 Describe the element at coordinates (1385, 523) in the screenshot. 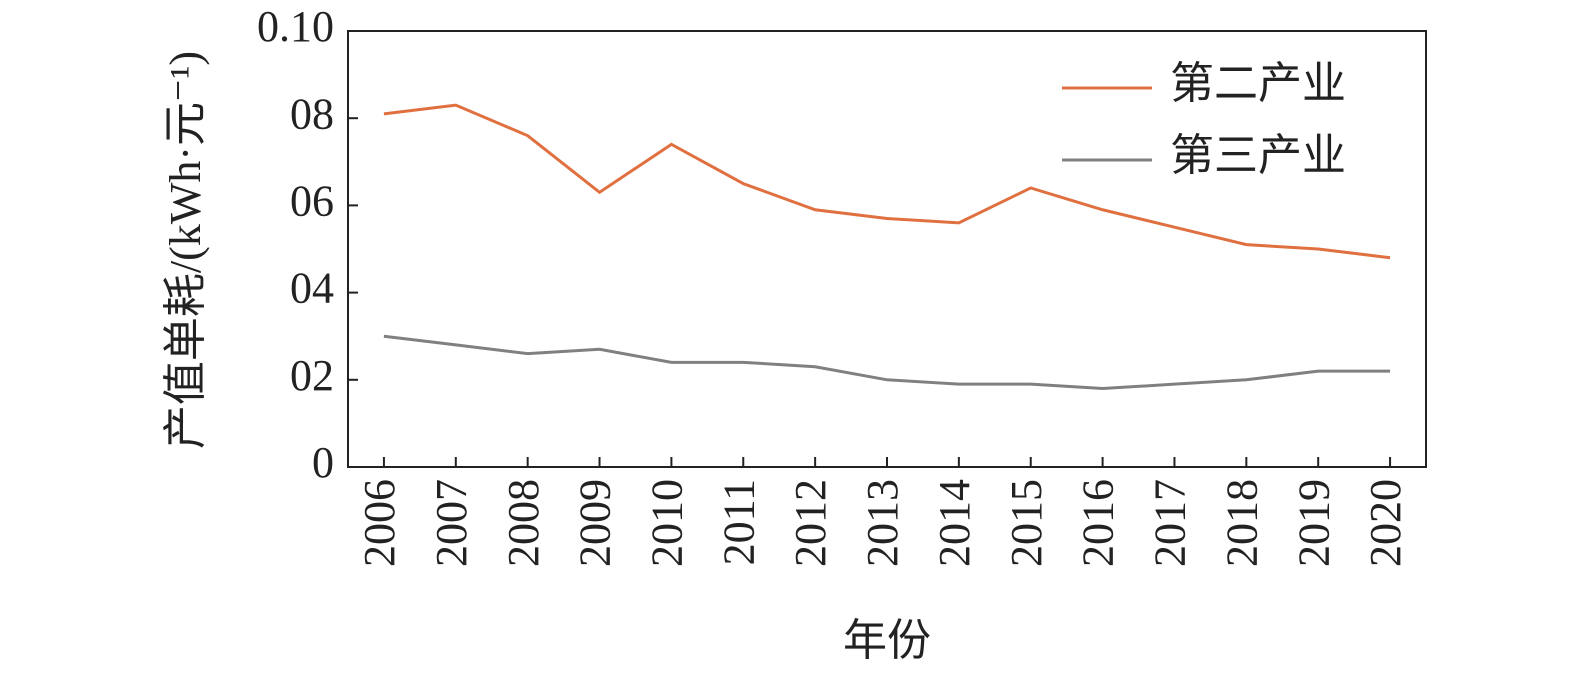

I see `x-tick-label: 2020` at that location.